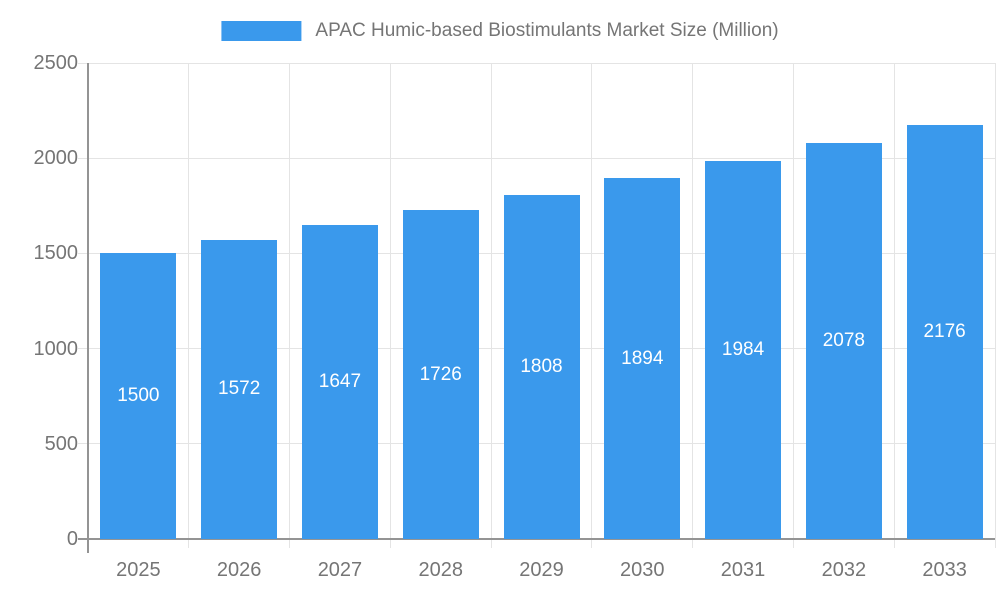  Describe the element at coordinates (743, 570) in the screenshot. I see `x-tick-label: 2031` at that location.